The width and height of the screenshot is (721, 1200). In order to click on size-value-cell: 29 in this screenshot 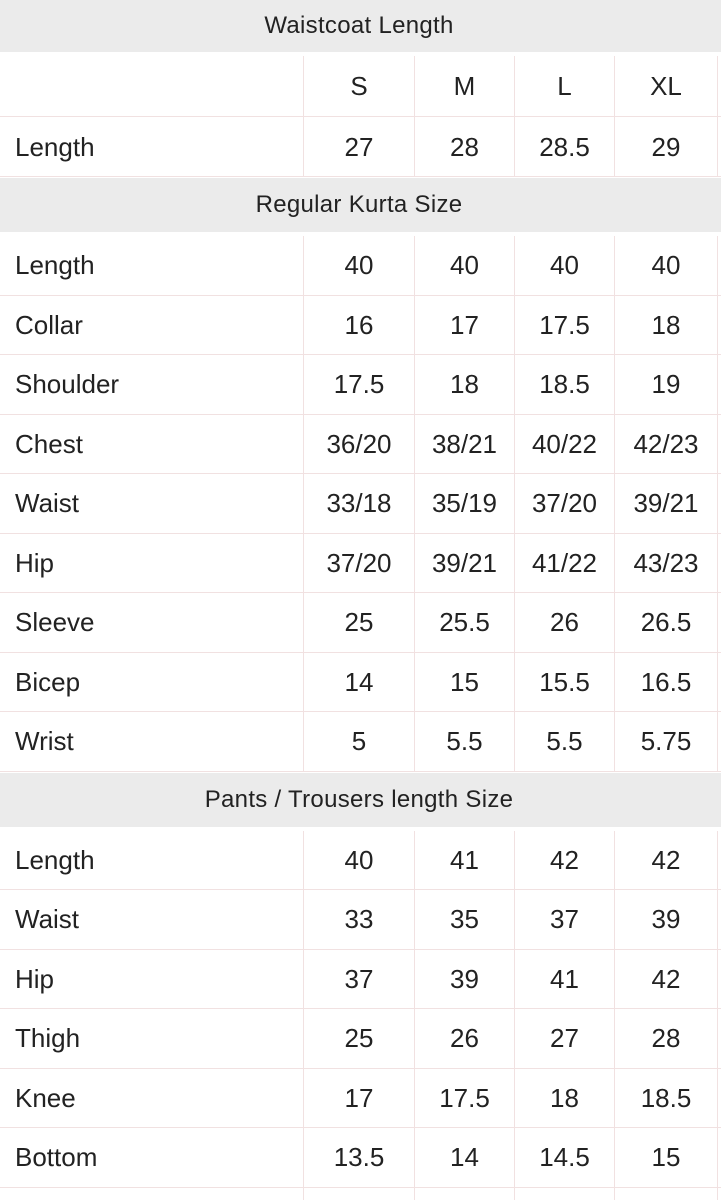, I will do `click(666, 146)`.